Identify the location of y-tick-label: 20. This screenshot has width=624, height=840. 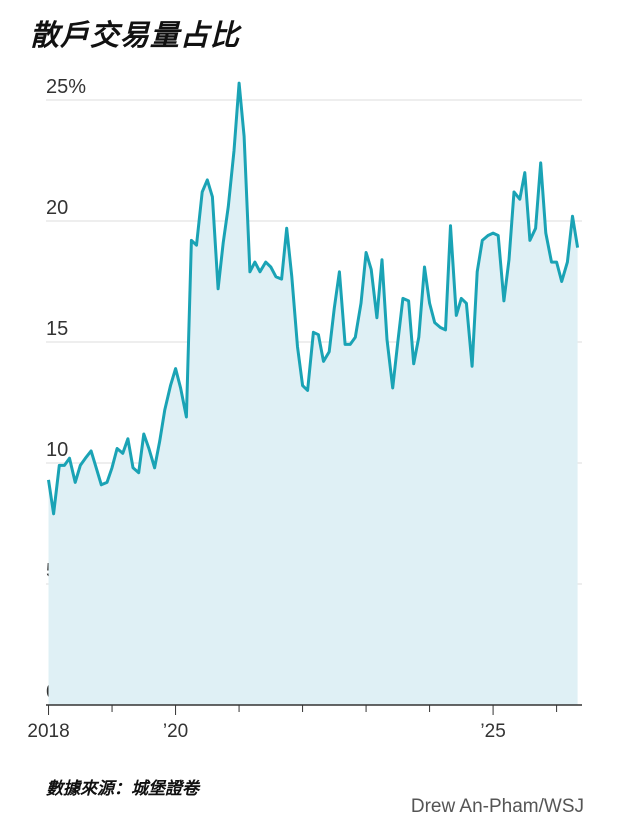
(57, 208).